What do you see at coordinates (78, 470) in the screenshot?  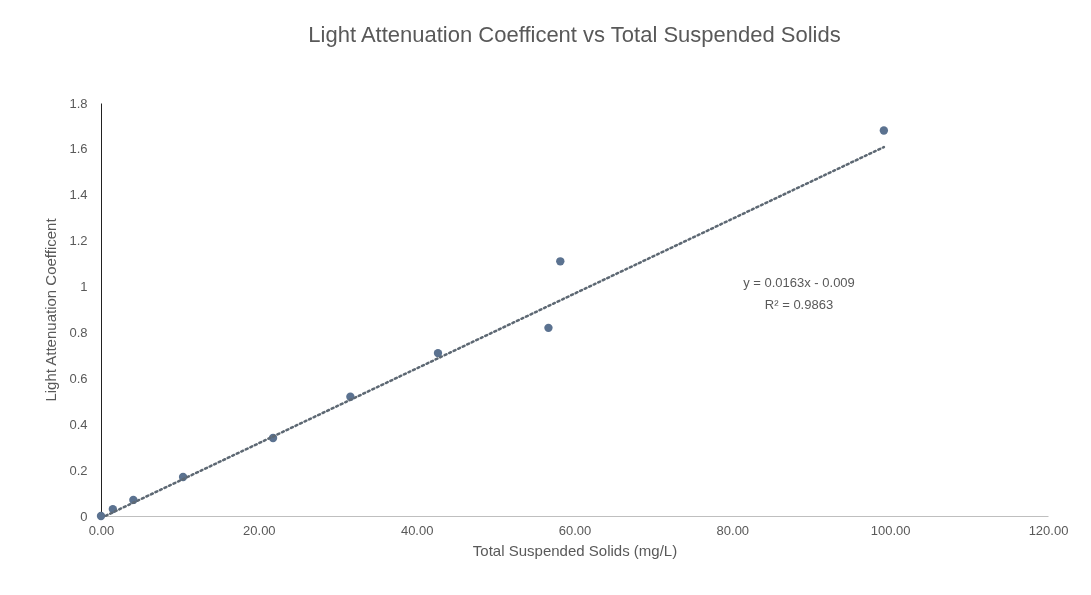 I see `y-tick-label: 0.2` at bounding box center [78, 470].